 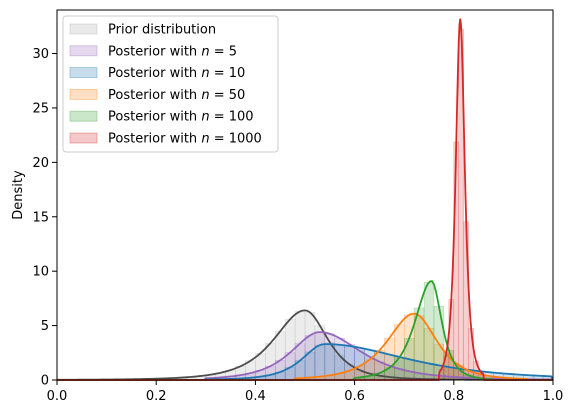 I want to click on legend-box, so click(x=170, y=84).